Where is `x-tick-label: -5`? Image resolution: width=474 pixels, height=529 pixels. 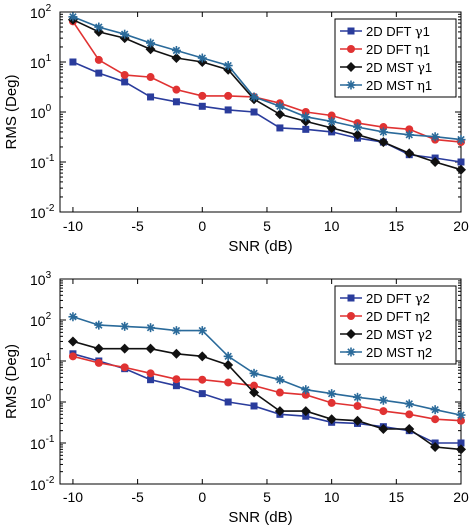
x-tick-label: -5 is located at coordinates (137, 497).